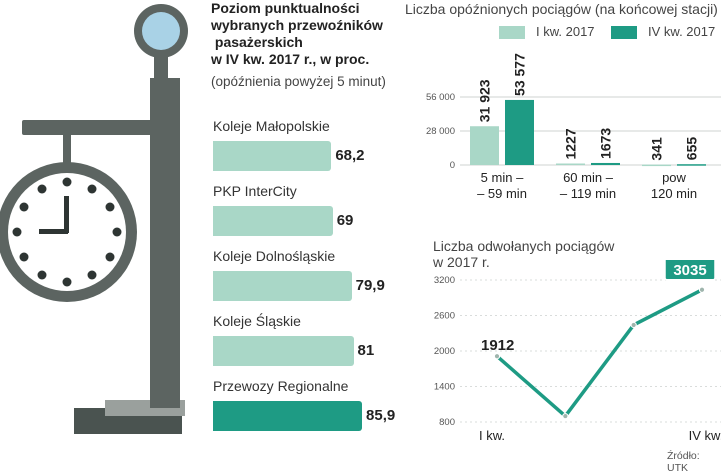 Image resolution: width=721 pixels, height=474 pixels. Describe the element at coordinates (381, 415) in the screenshot. I see `punctuality-value-label: 85,9` at that location.